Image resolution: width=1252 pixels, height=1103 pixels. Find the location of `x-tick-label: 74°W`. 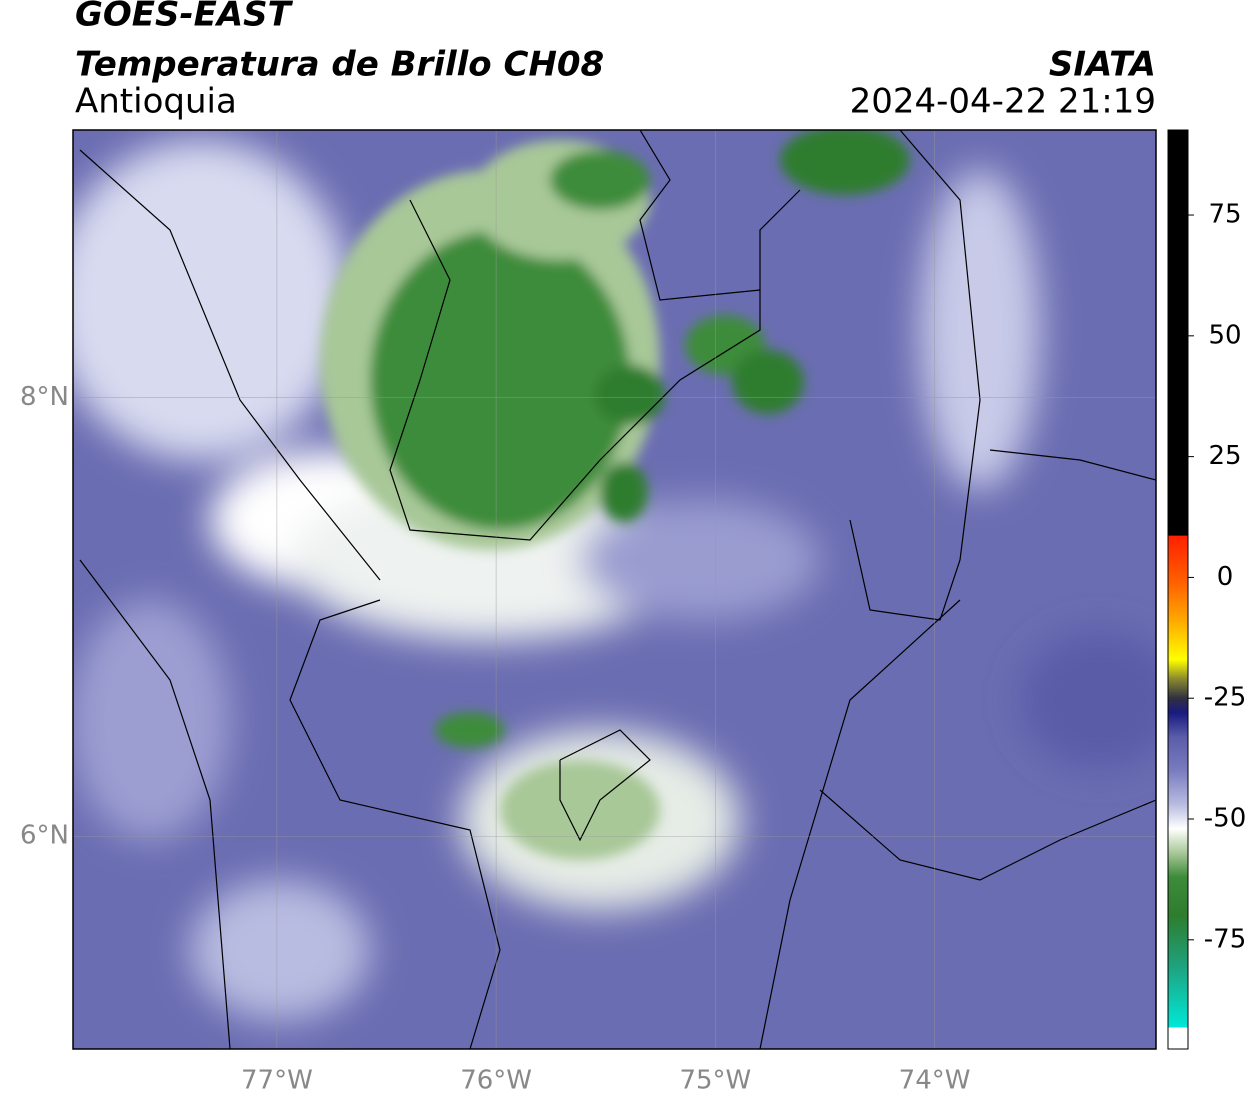

x-tick-label: 74°W is located at coordinates (935, 1081).